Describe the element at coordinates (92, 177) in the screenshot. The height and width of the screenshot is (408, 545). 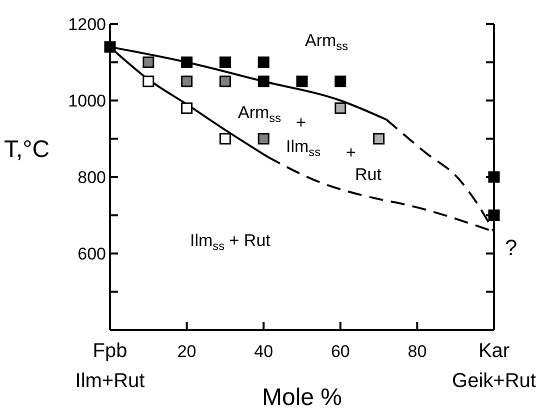
I see `y-tick-label: 800` at that location.